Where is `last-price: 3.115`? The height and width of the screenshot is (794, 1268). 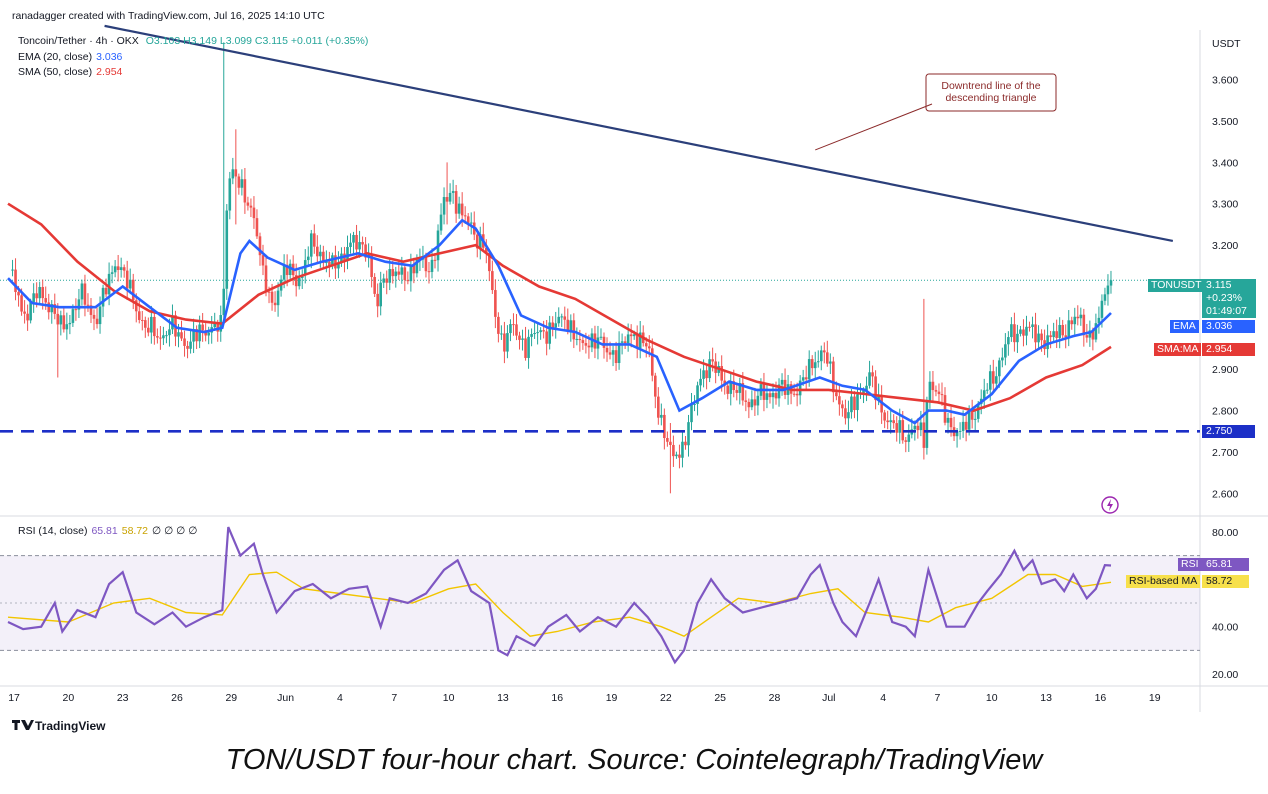 last-price: 3.115 is located at coordinates (1219, 285).